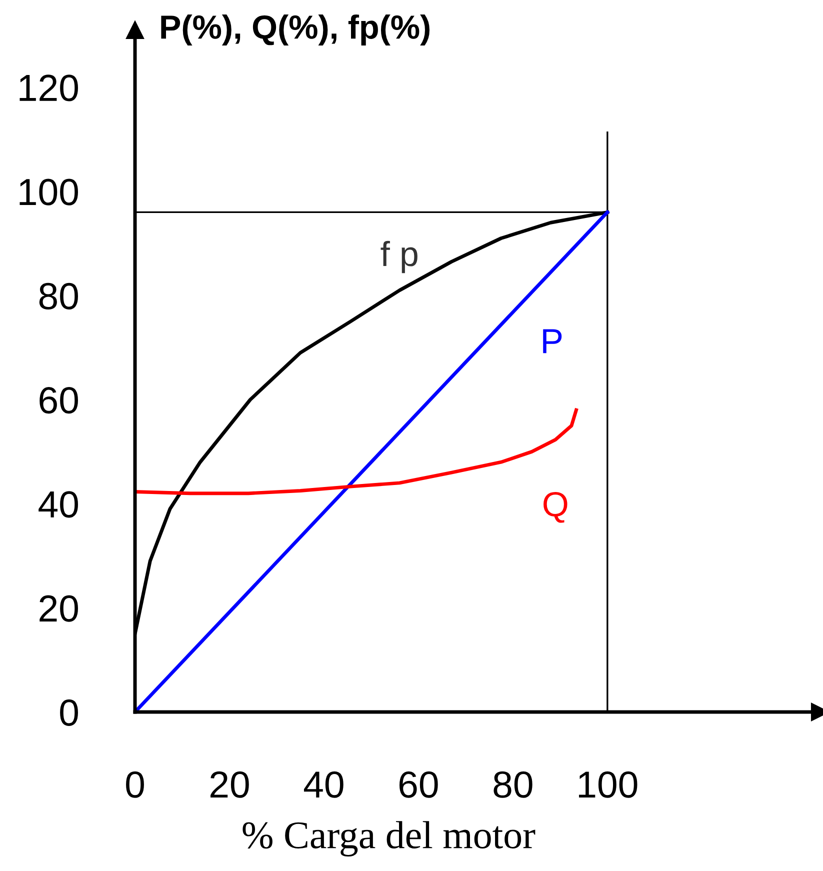 The width and height of the screenshot is (823, 871). Describe the element at coordinates (399, 257) in the screenshot. I see `series-label: f p` at that location.